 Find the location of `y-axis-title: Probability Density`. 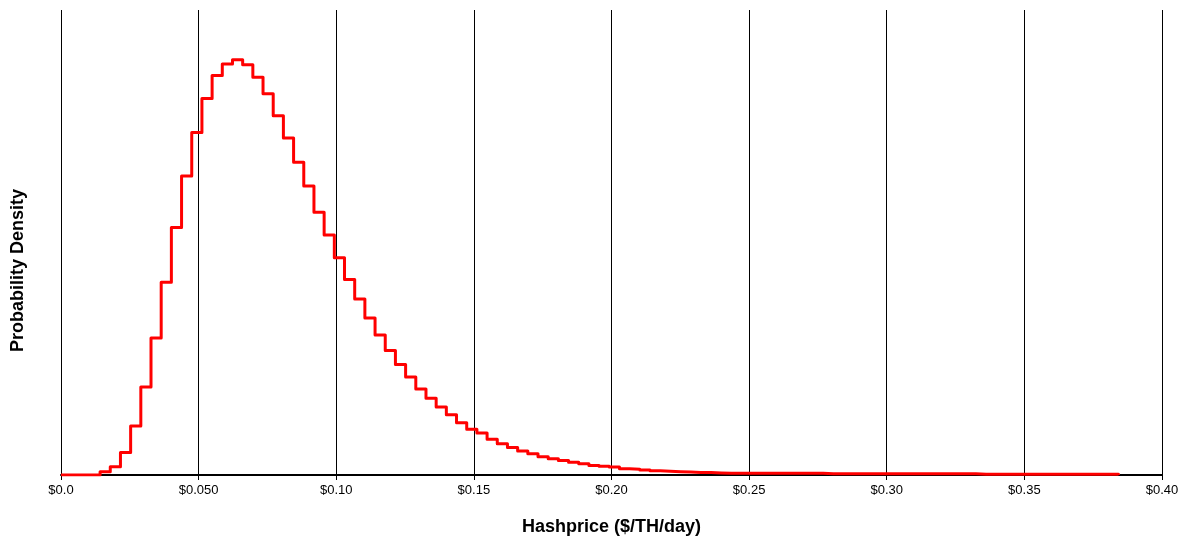

y-axis-title: Probability Density is located at coordinates (17, 270).